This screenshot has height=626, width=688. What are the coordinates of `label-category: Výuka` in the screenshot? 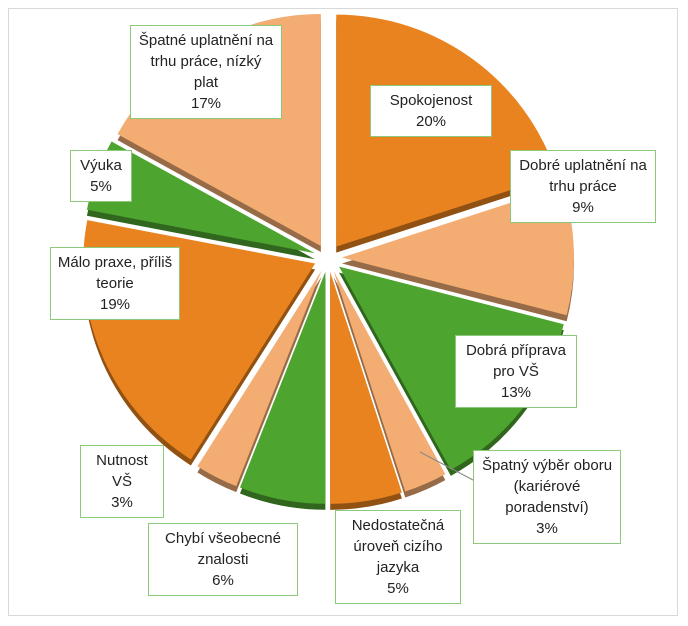 It's located at (101, 165).